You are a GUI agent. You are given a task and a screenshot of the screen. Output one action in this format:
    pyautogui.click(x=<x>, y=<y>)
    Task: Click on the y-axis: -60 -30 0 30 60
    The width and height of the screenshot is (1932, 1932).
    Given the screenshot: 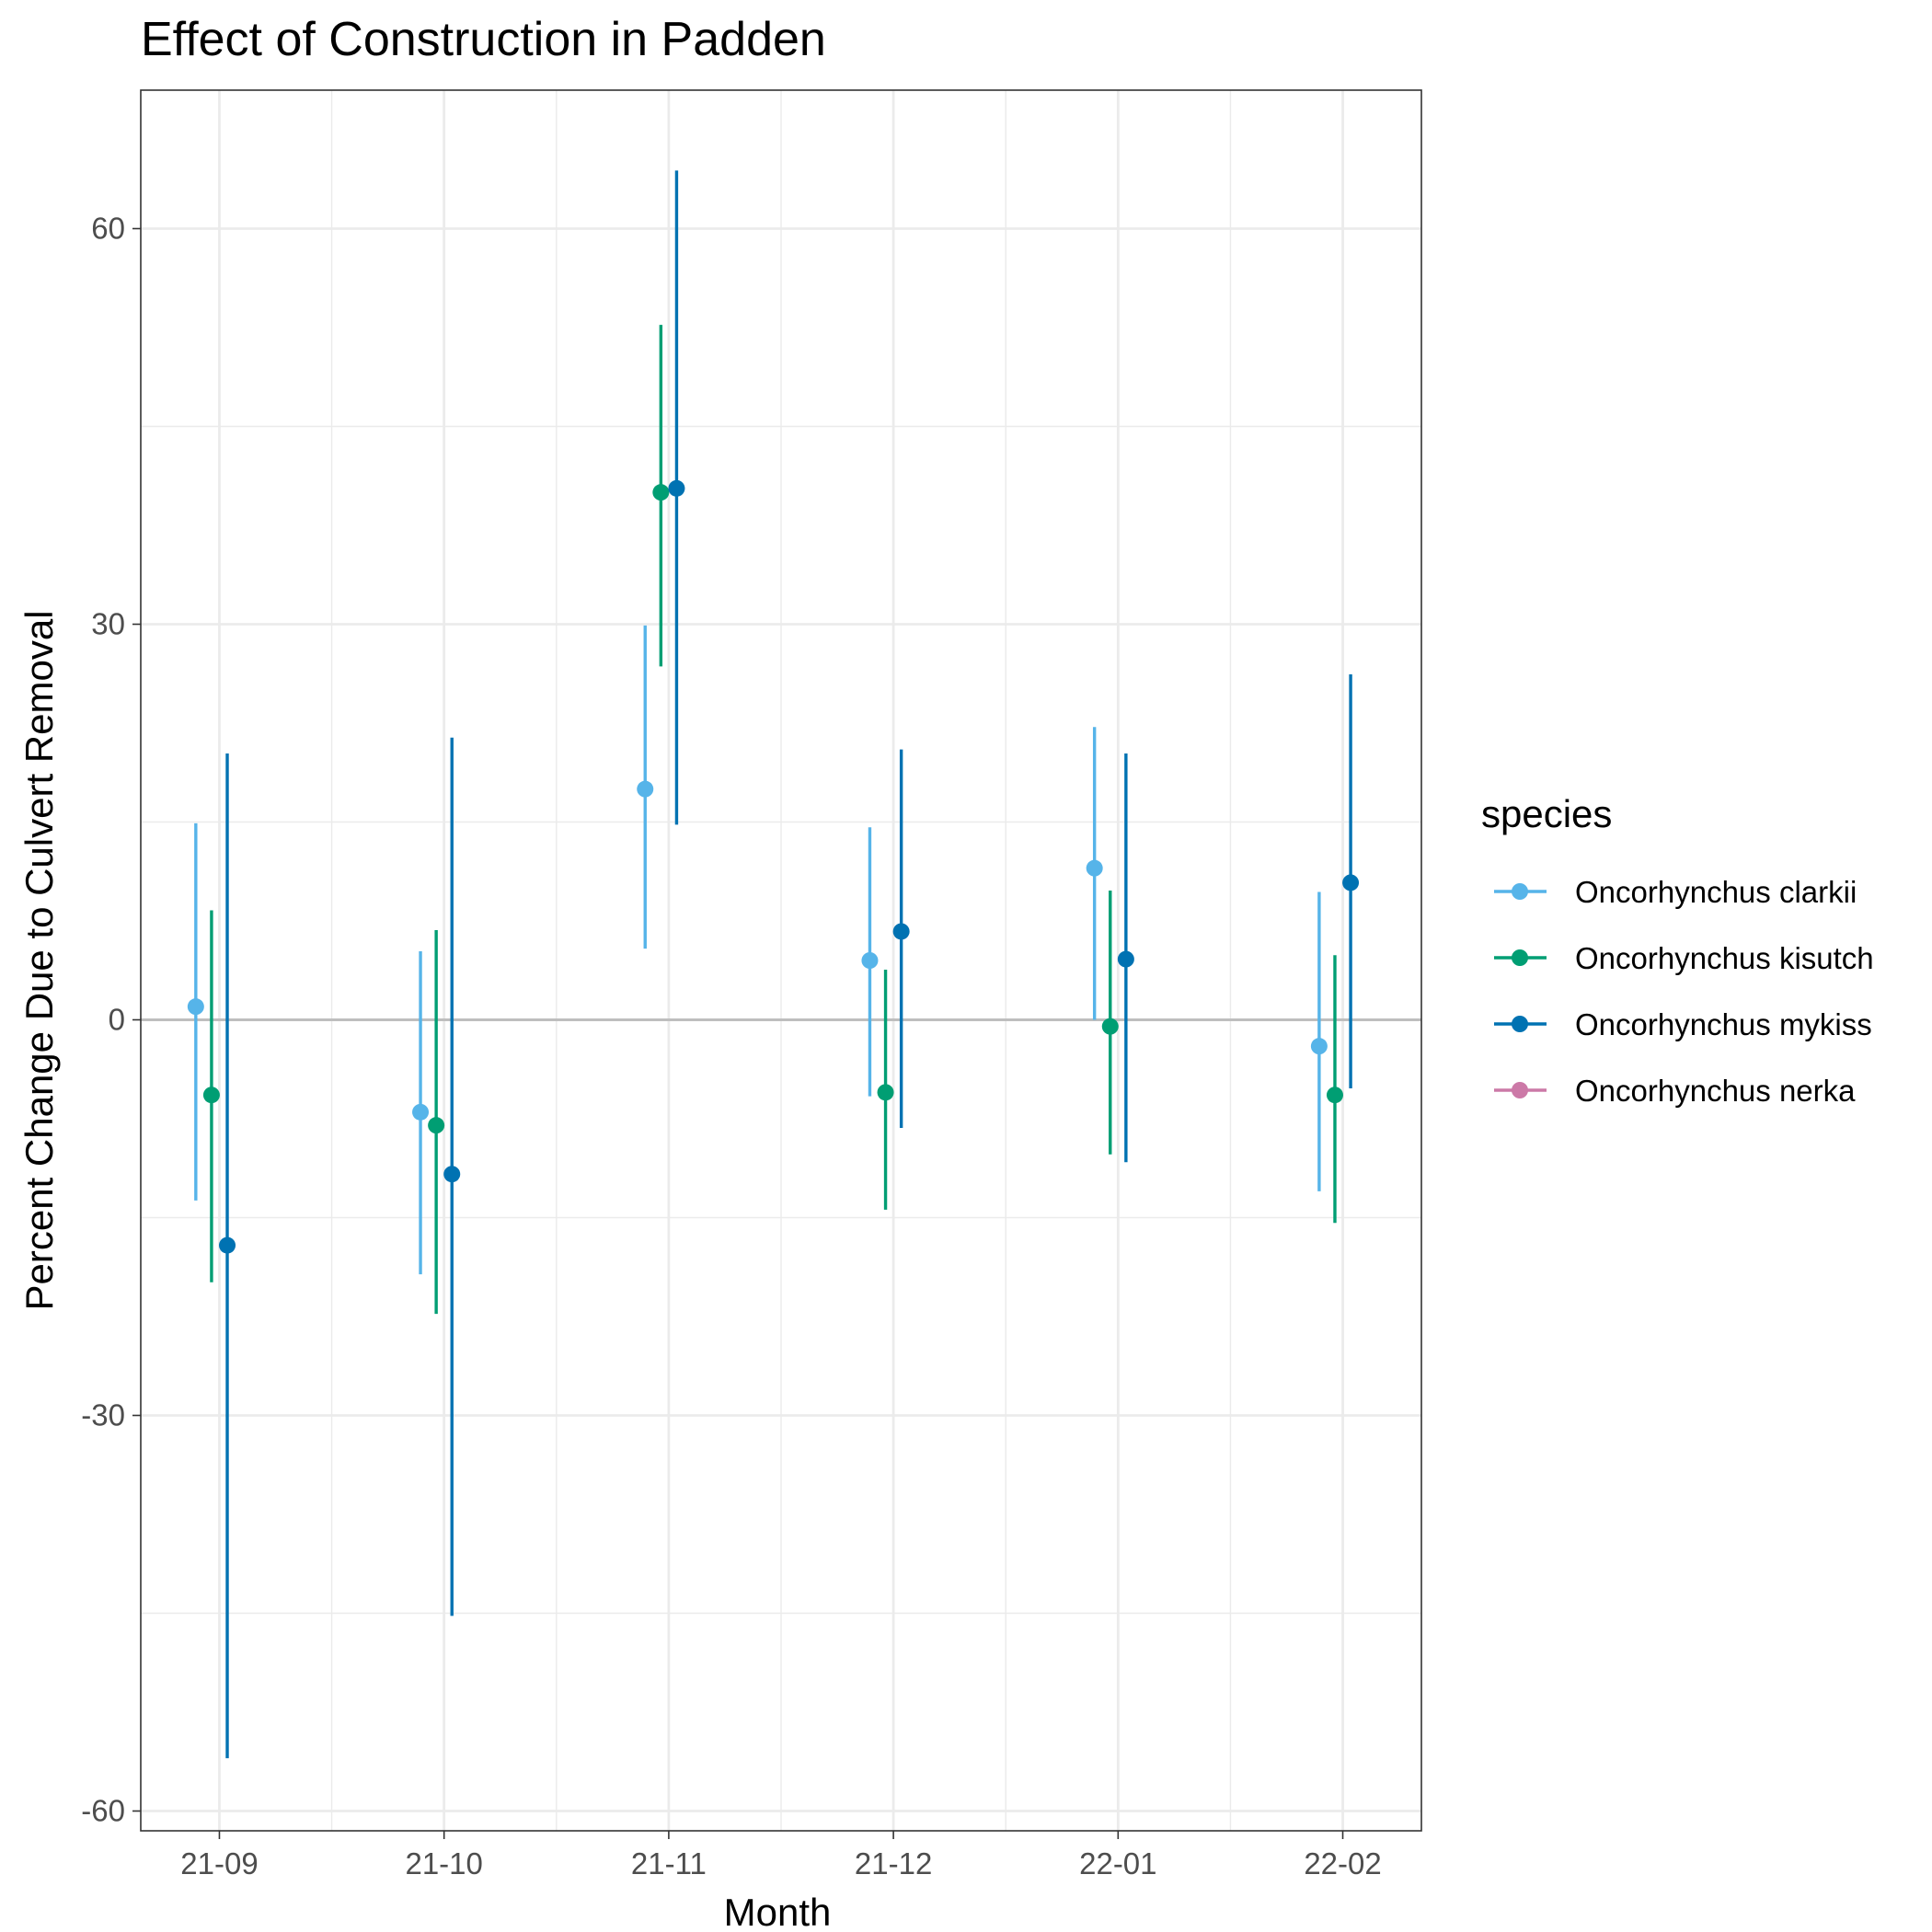 What is the action you would take?
    pyautogui.click(x=111, y=1020)
    